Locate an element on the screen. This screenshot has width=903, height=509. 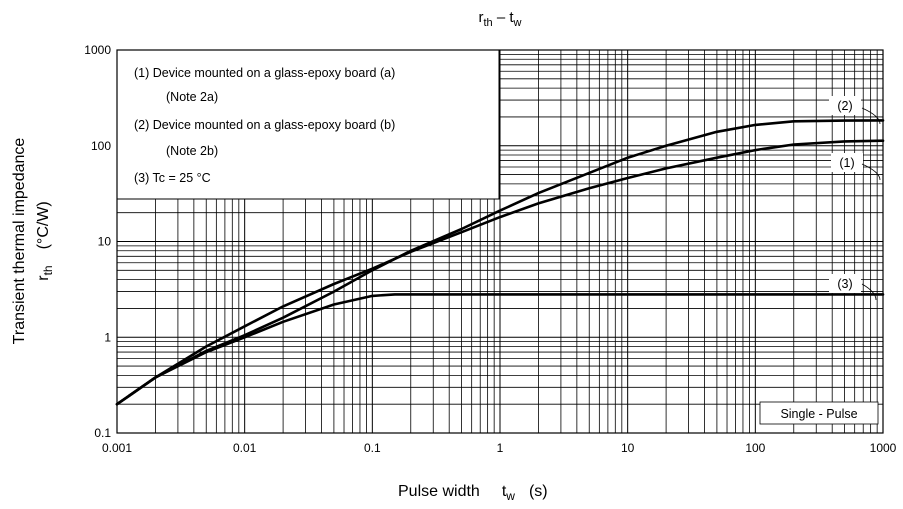
series-label: (2) is located at coordinates (844, 106).